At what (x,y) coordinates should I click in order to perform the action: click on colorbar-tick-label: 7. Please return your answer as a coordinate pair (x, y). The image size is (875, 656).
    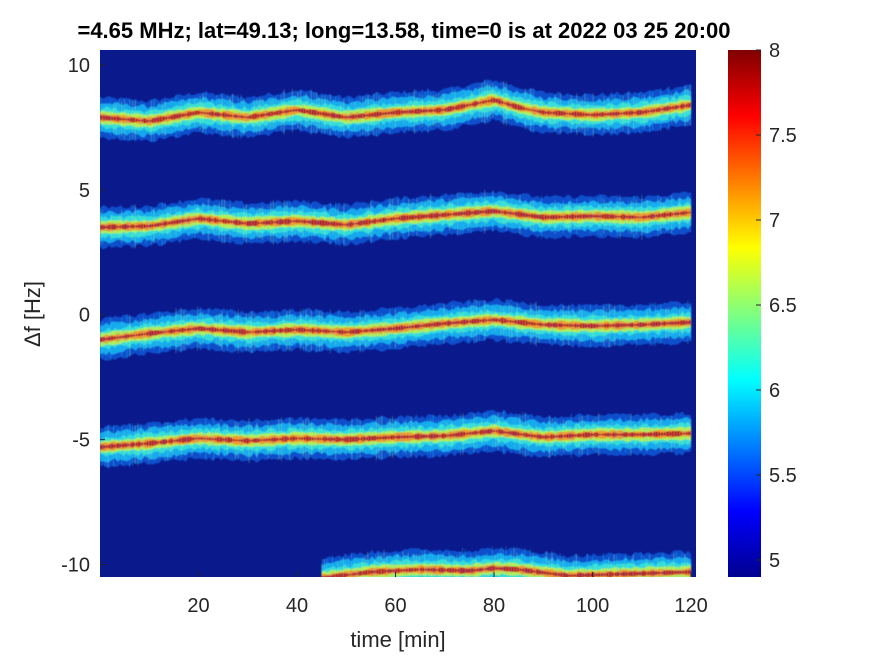
    Looking at the image, I should click on (774, 221).